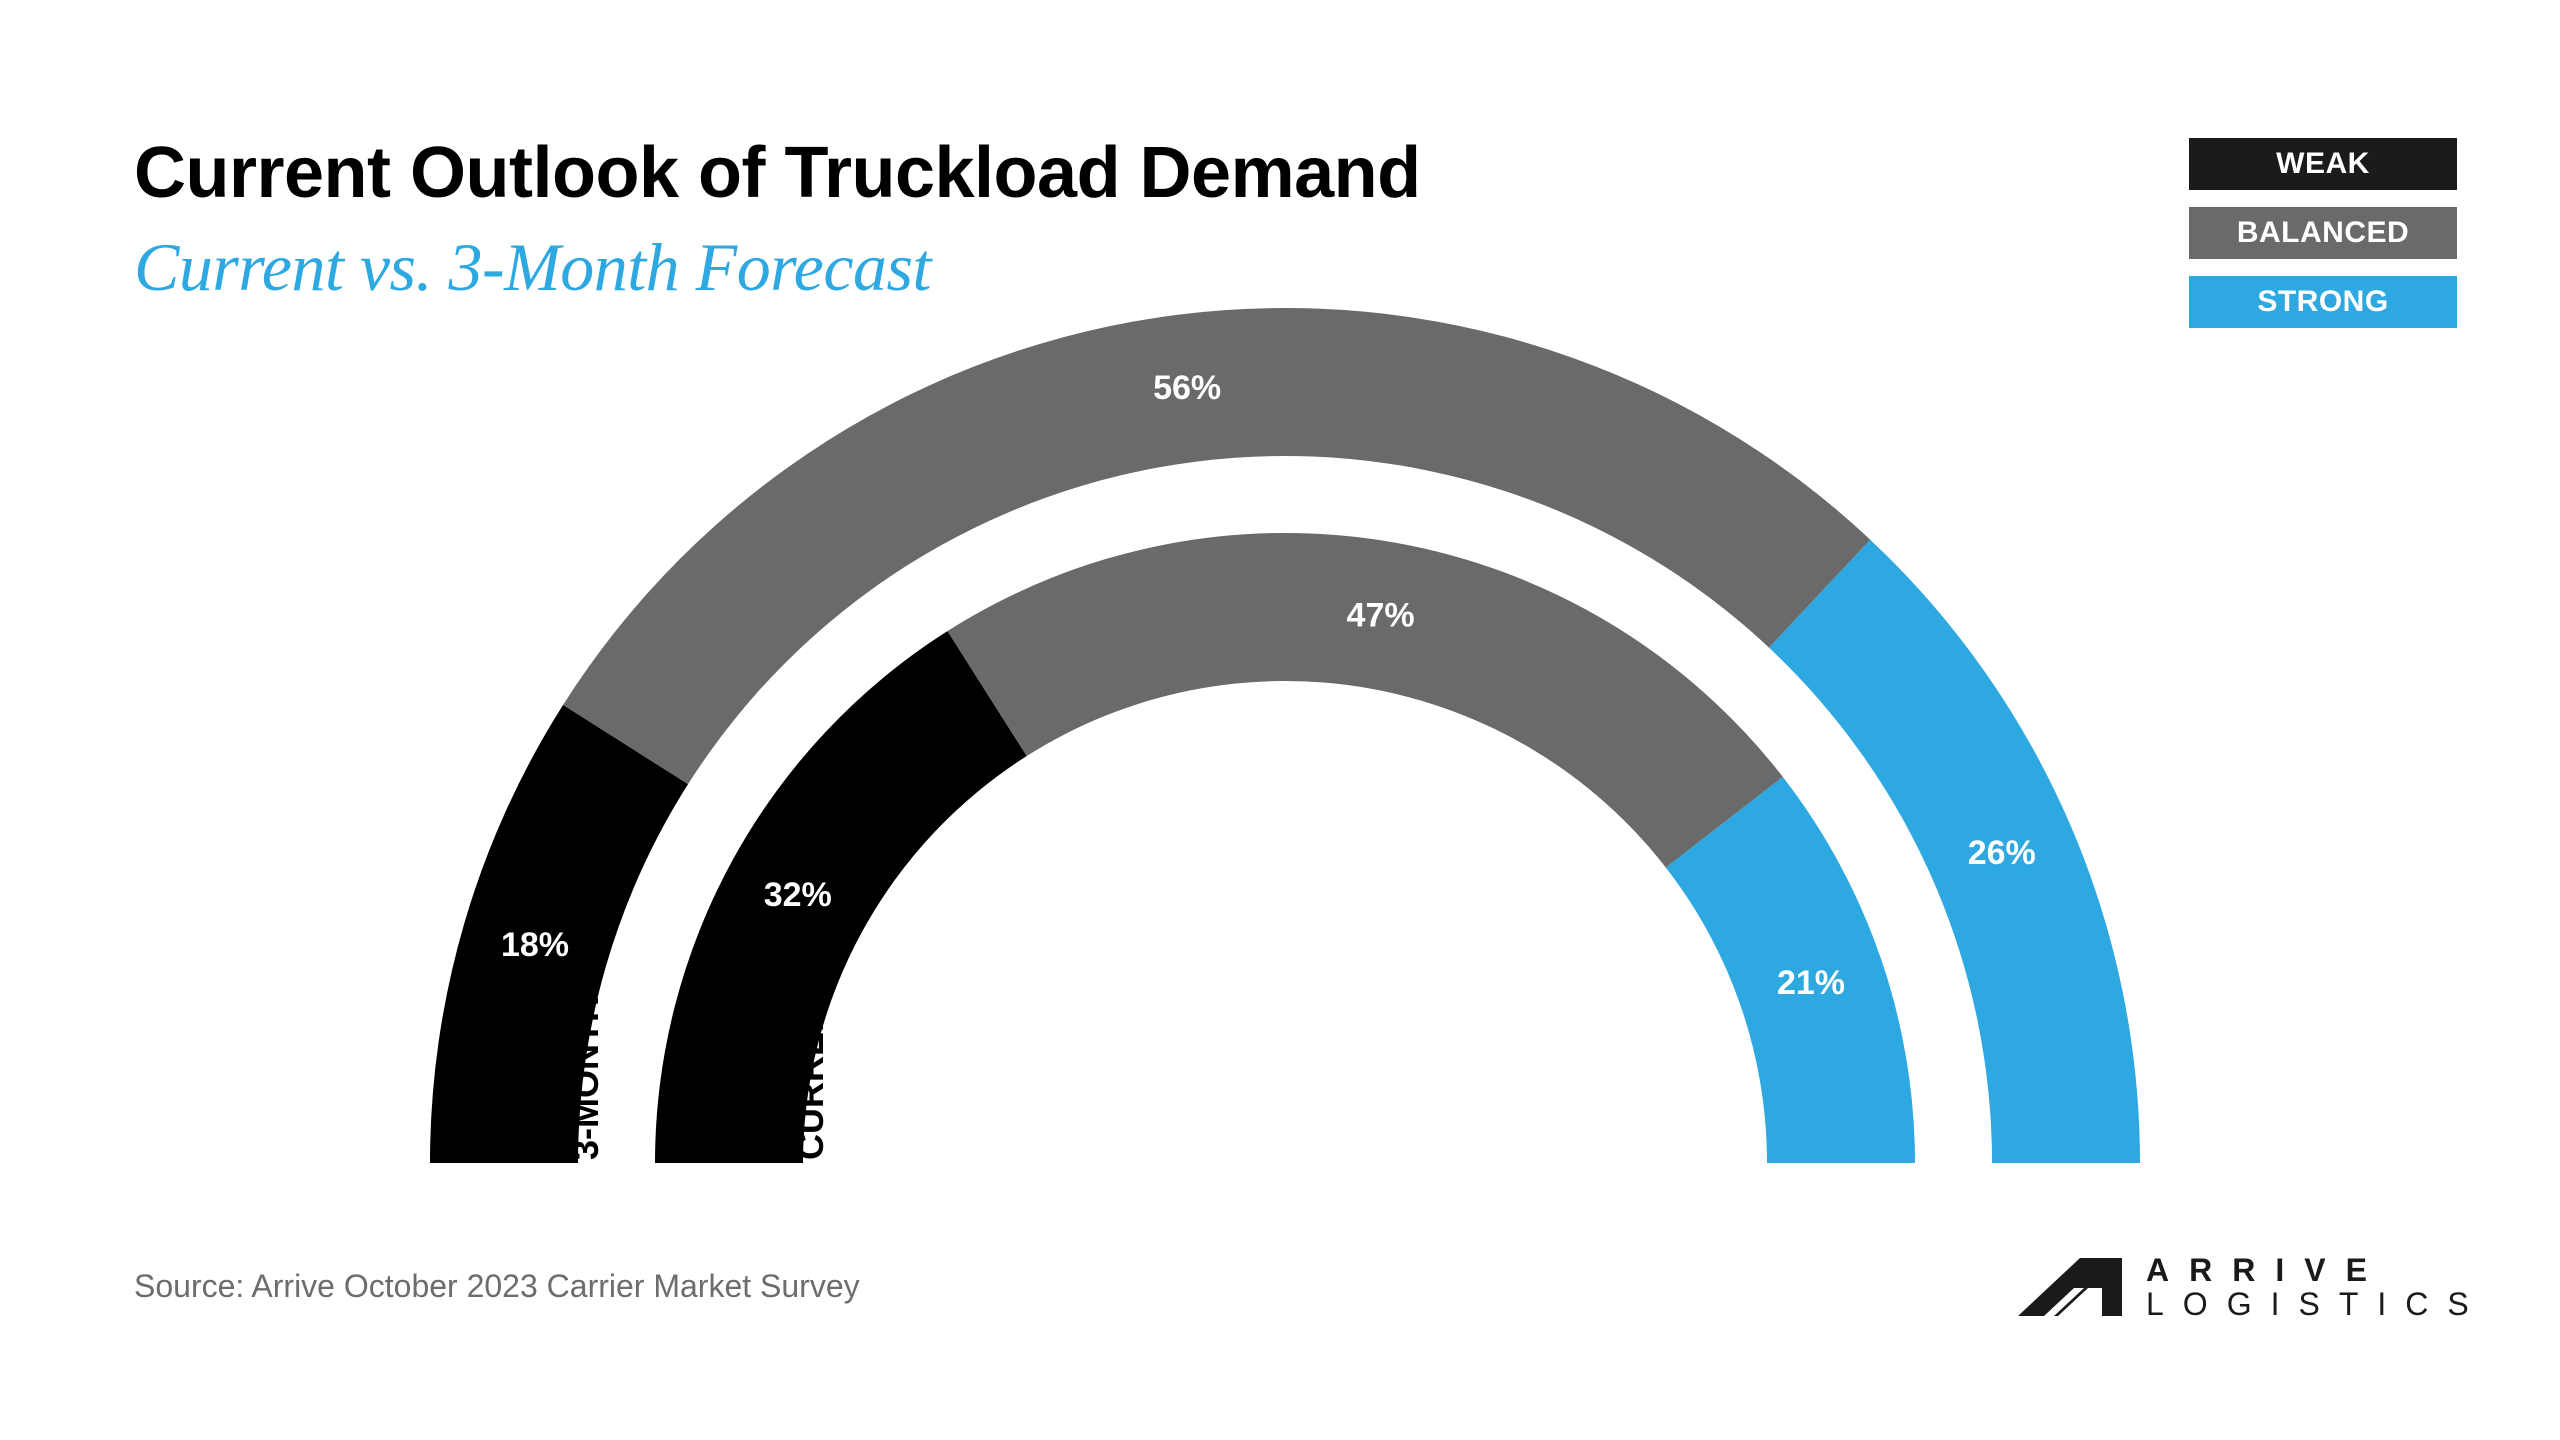 This screenshot has width=2560, height=1440. What do you see at coordinates (2317, 1304) in the screenshot?
I see `logo-text-logistics: LOGISTICS` at bounding box center [2317, 1304].